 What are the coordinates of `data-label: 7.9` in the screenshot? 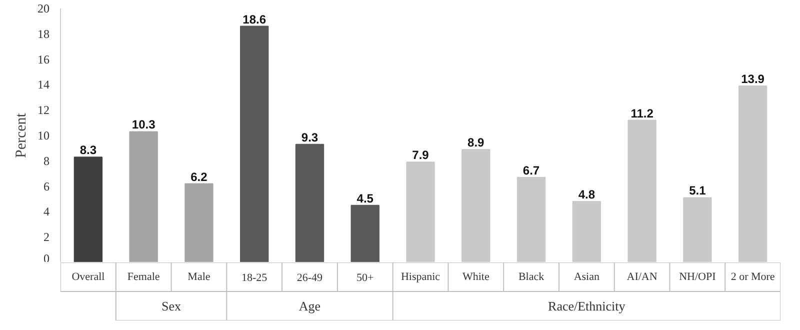 It's located at (421, 155).